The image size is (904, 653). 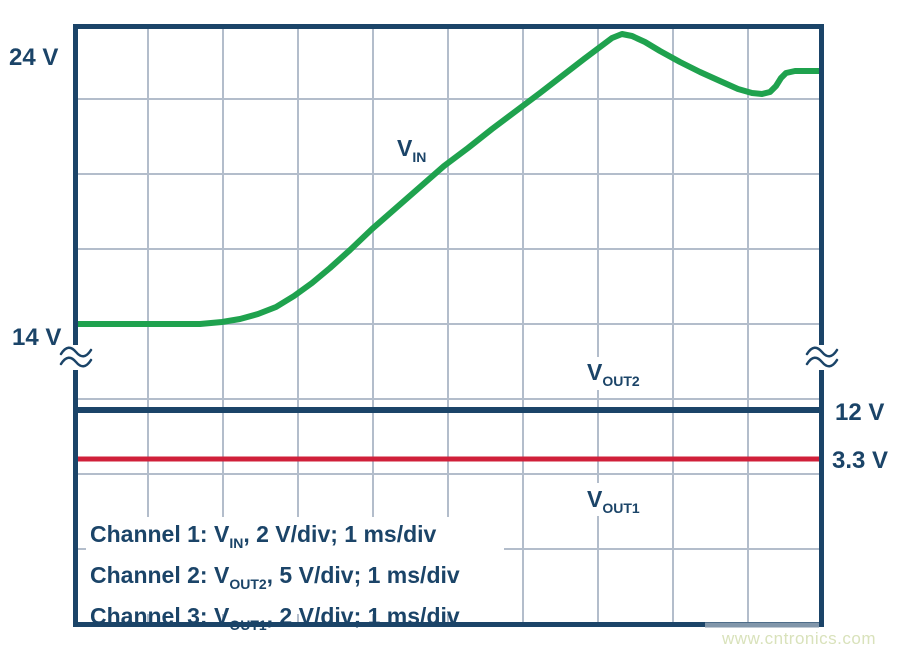 I want to click on vin-label-sub: IN, so click(x=419, y=157).